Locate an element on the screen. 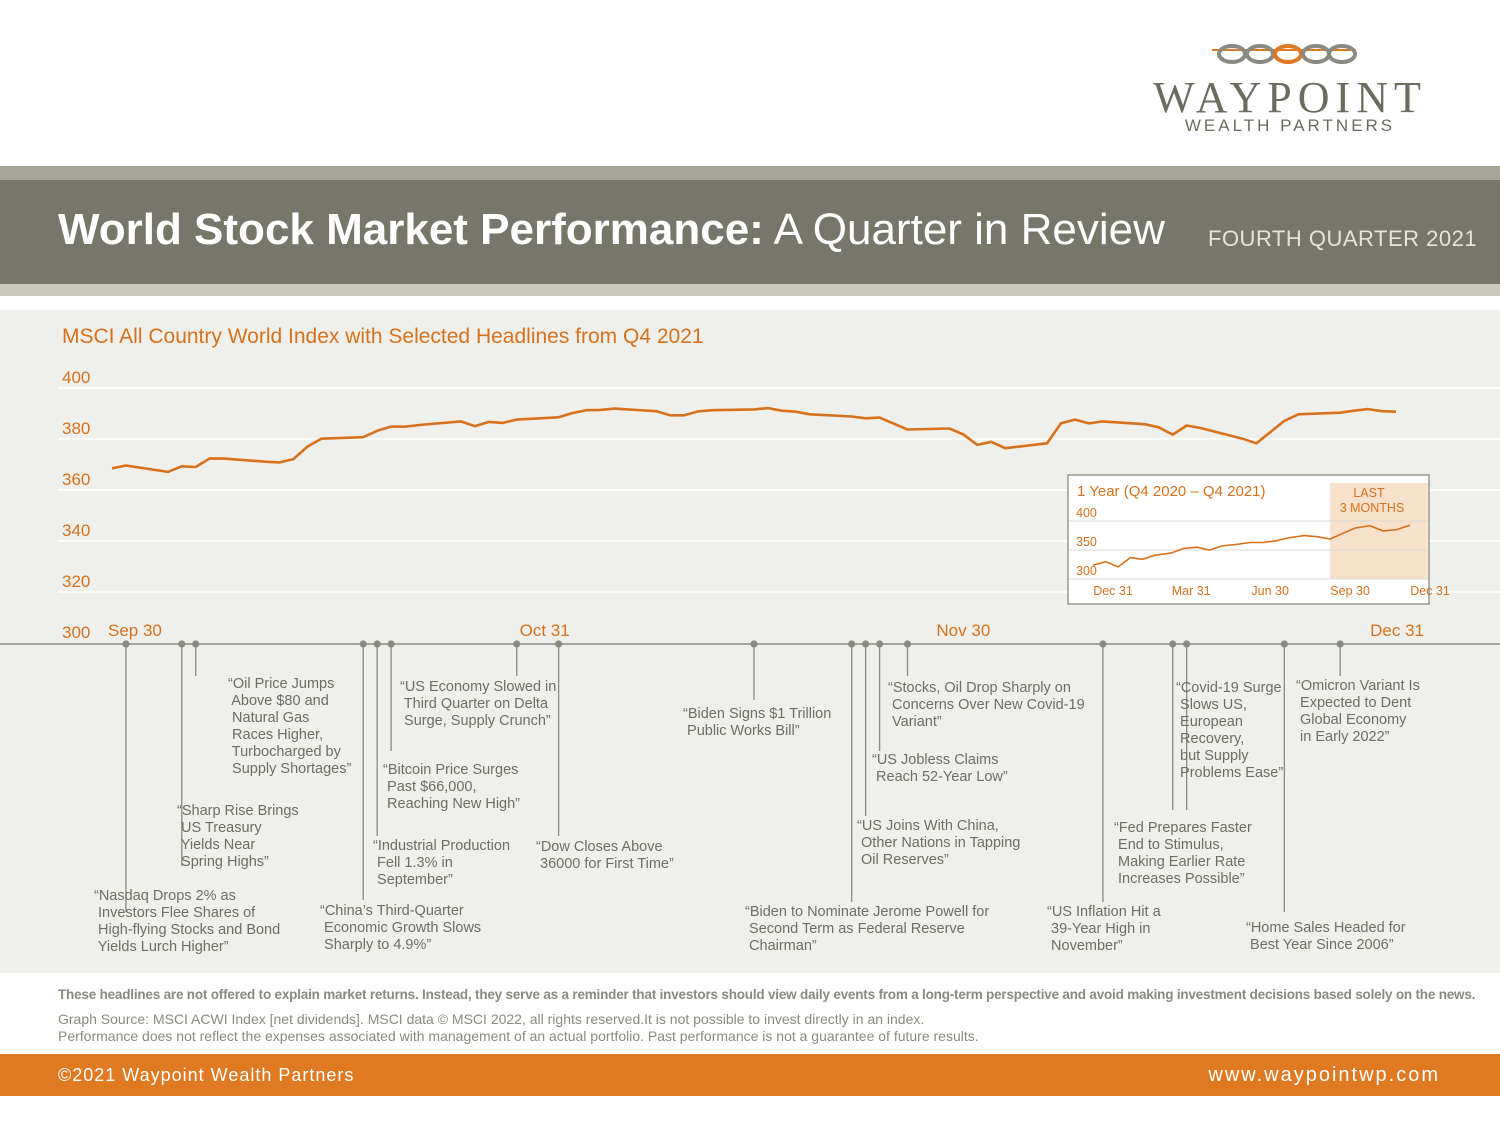 The height and width of the screenshot is (1125, 1500). headline-line: “Biden Signs $1 Trillion is located at coordinates (757, 714).